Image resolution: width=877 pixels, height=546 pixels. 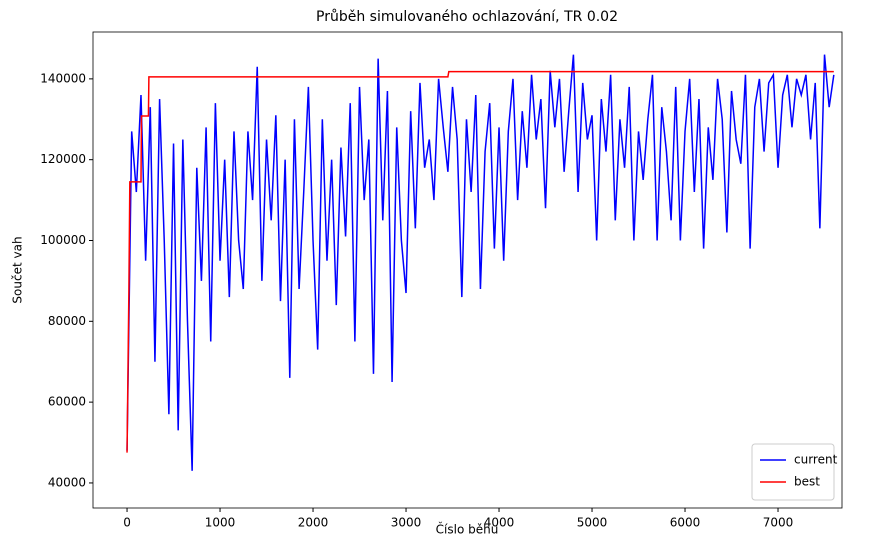 I want to click on legend-label: current, so click(x=816, y=460).